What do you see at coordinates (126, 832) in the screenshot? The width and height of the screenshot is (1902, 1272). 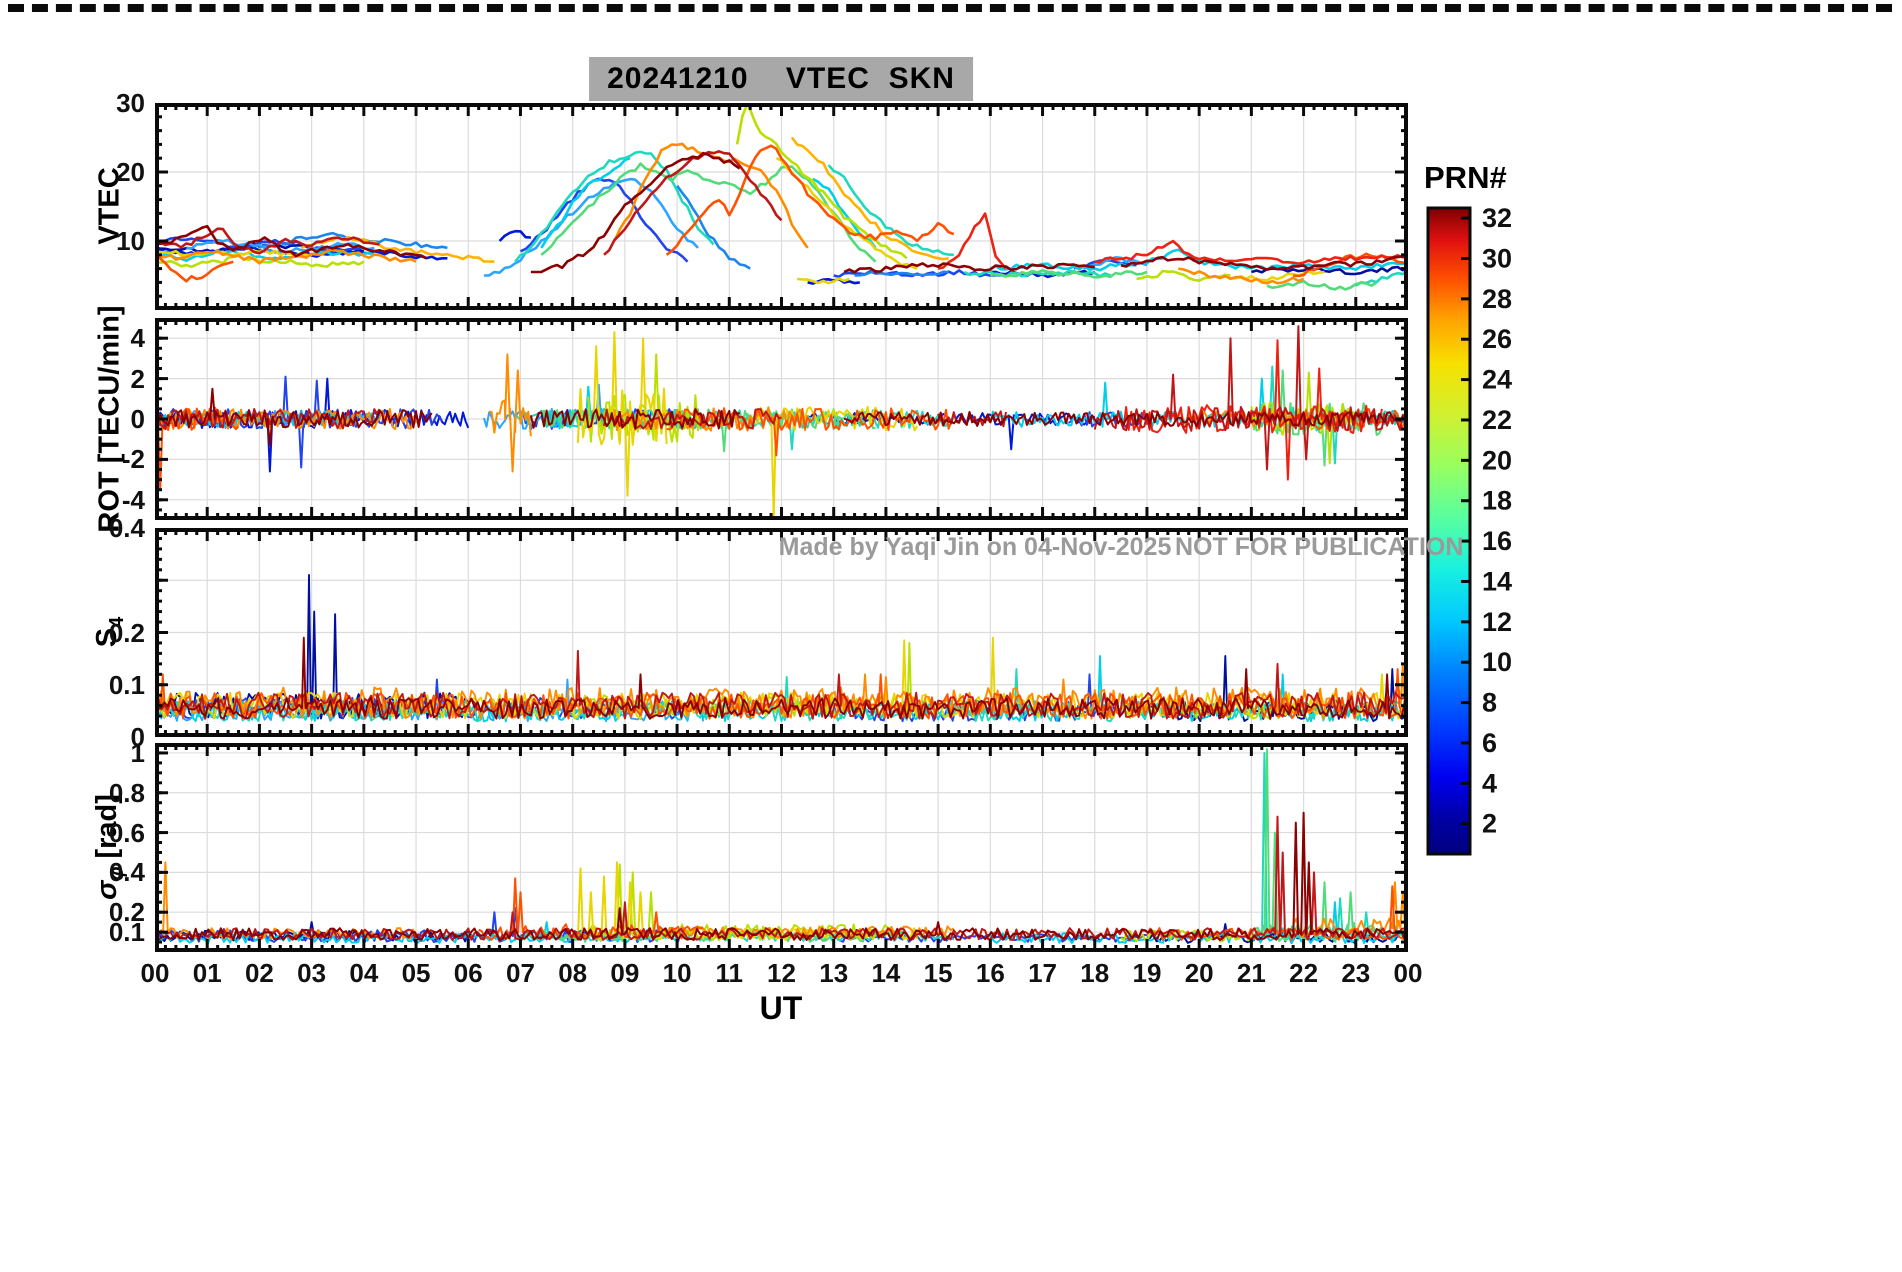 I see `y-tick-label-sigma-phi: 0.6` at bounding box center [126, 832].